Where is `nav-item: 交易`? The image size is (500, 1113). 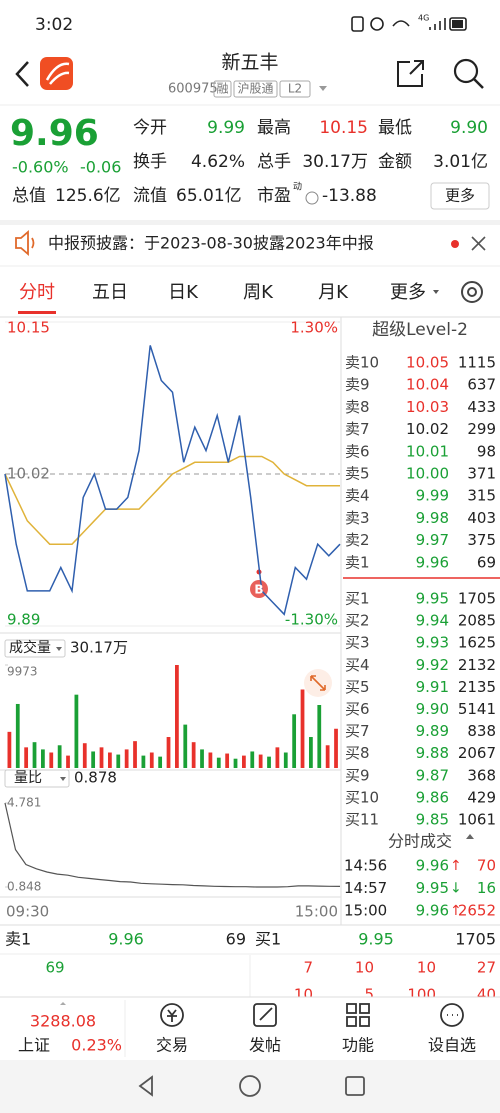
nav-item: 交易 is located at coordinates (172, 1045).